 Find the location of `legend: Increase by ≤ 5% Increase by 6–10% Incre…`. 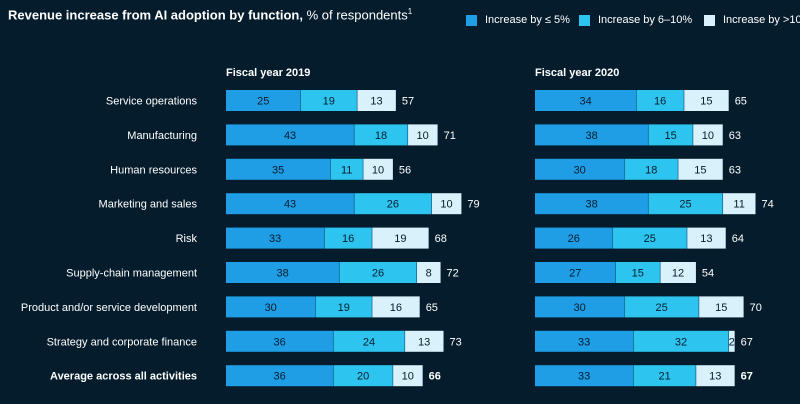

legend: Increase by ≤ 5% Increase by 6–10% Incre… is located at coordinates (400, 22).